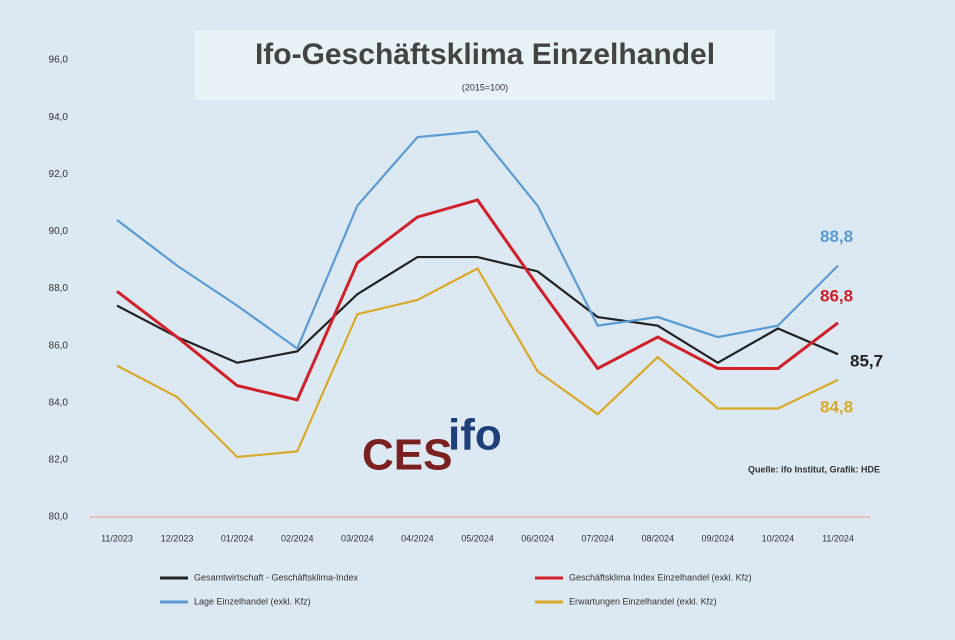 This screenshot has width=955, height=640. What do you see at coordinates (59, 288) in the screenshot?
I see `y-tick-label: 88,0` at bounding box center [59, 288].